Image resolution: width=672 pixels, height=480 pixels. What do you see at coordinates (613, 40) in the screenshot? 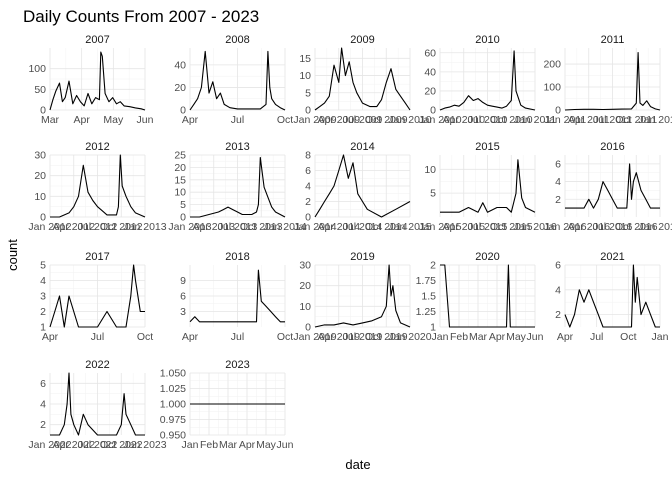
I see `facet-label: 2011` at bounding box center [613, 40].